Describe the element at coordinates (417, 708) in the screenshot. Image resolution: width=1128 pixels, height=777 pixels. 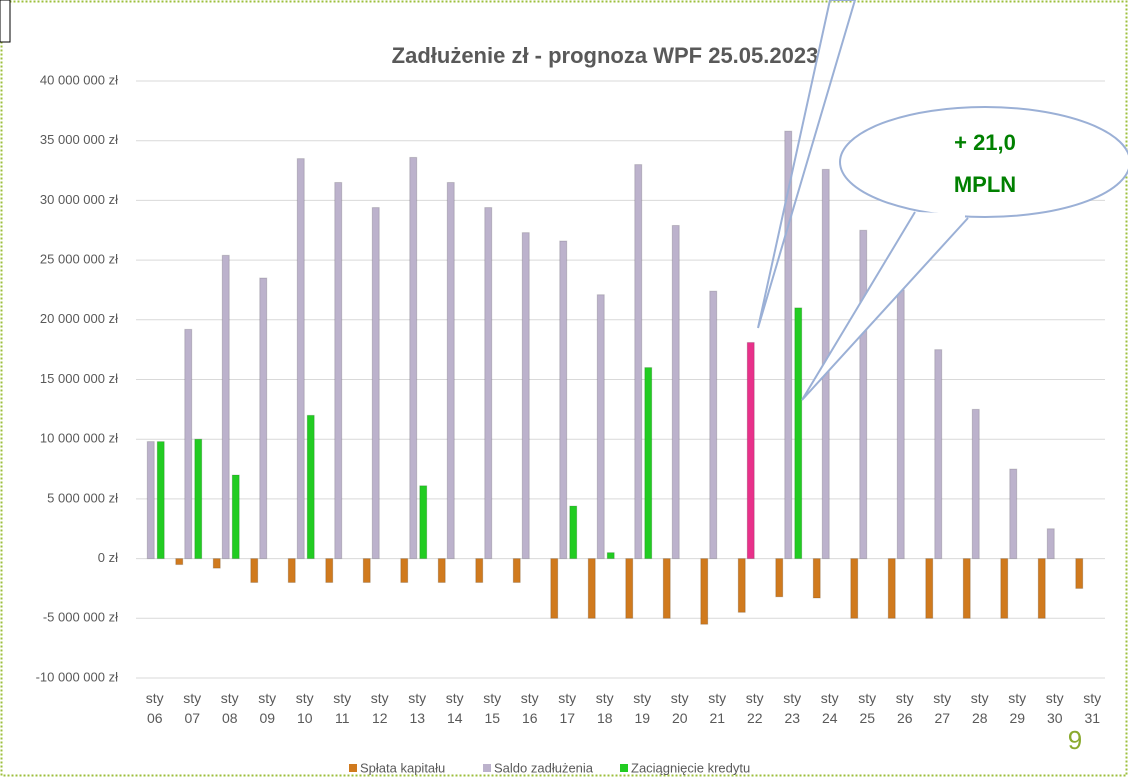
I see `x-tick-label: sty 13` at that location.